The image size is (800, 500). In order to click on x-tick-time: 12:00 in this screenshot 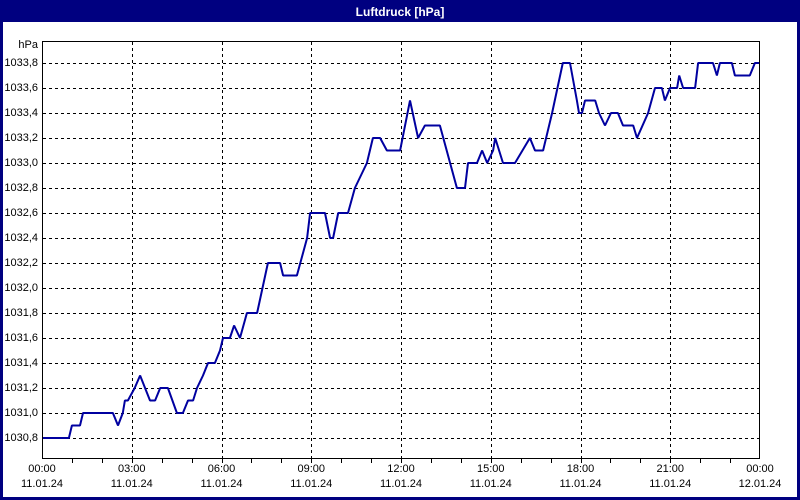, I will do `click(401, 469)`.